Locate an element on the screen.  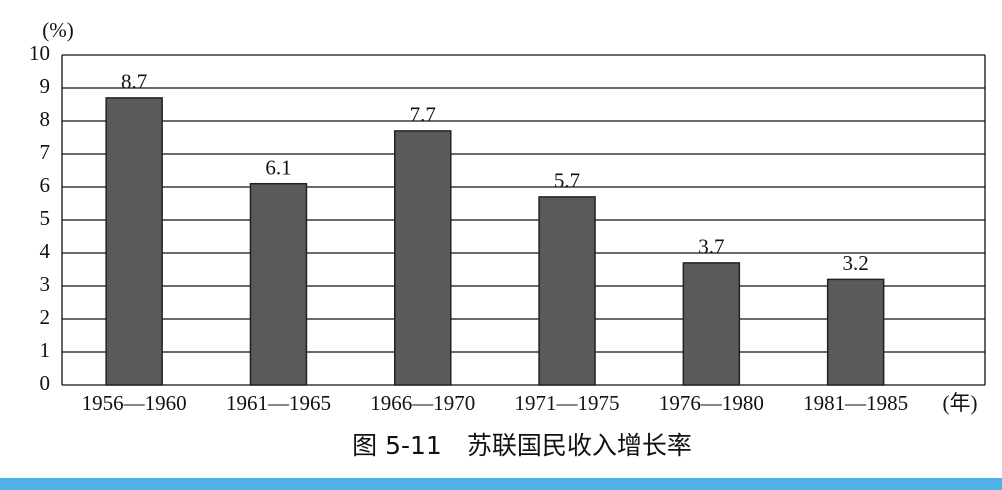
y-tick-label: 8 is located at coordinates (45, 119).